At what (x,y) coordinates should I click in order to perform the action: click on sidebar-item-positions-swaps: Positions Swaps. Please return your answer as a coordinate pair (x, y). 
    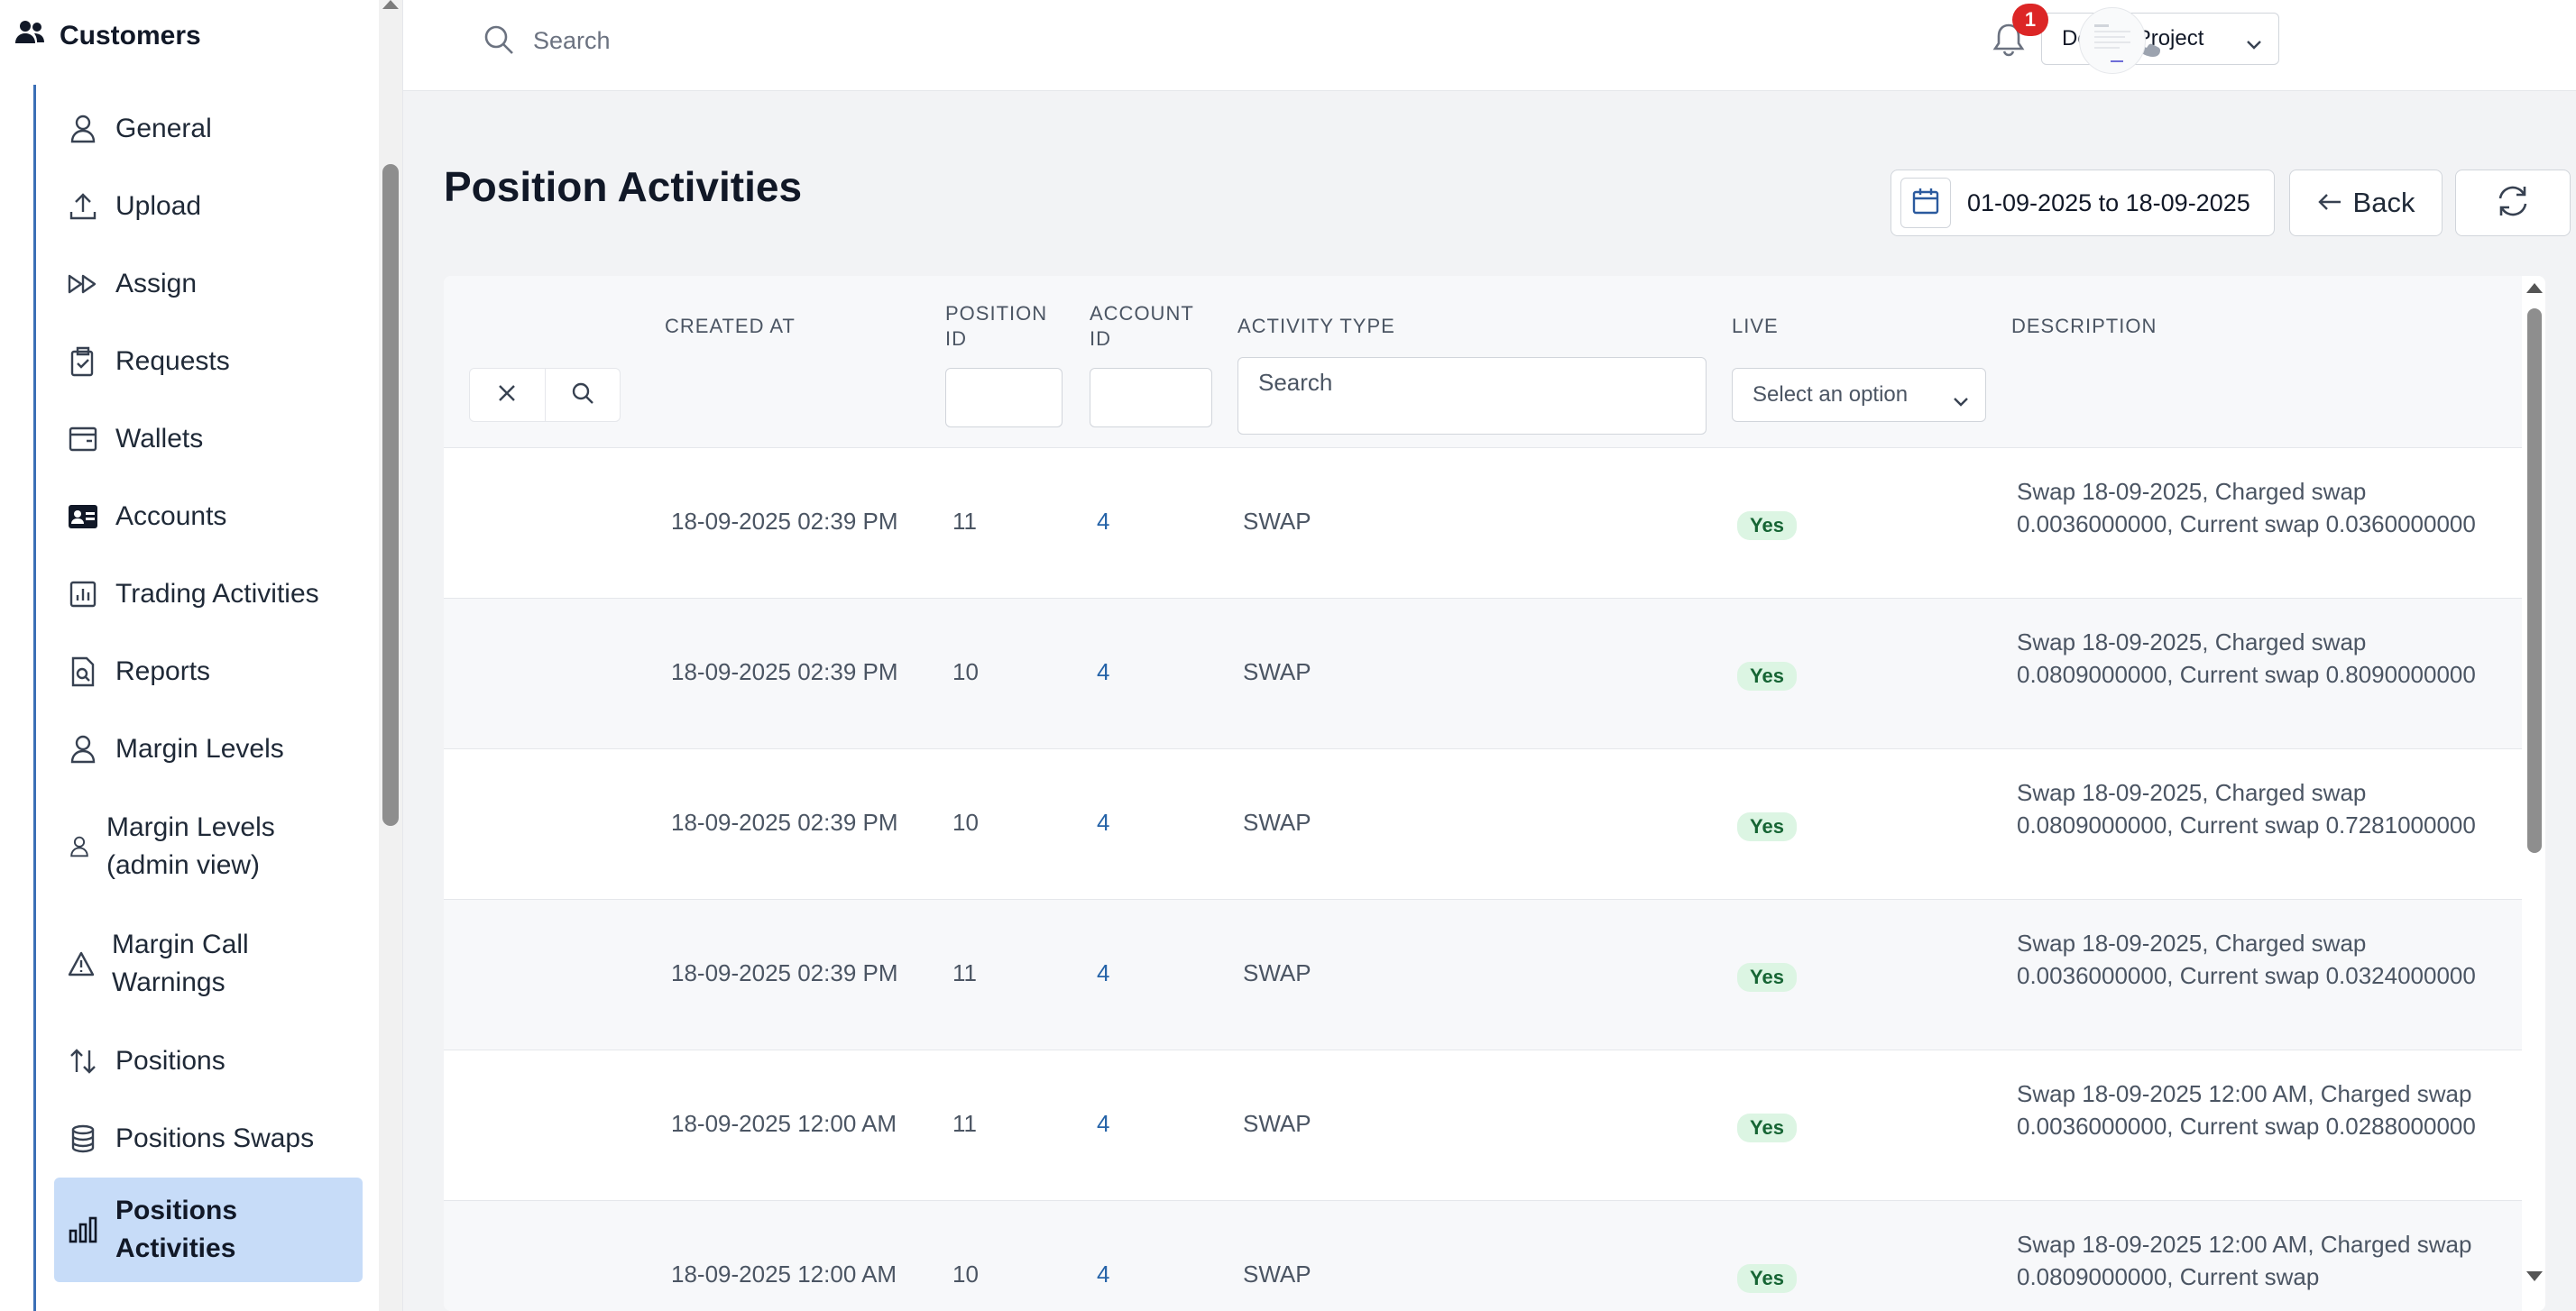
    Looking at the image, I should click on (208, 1139).